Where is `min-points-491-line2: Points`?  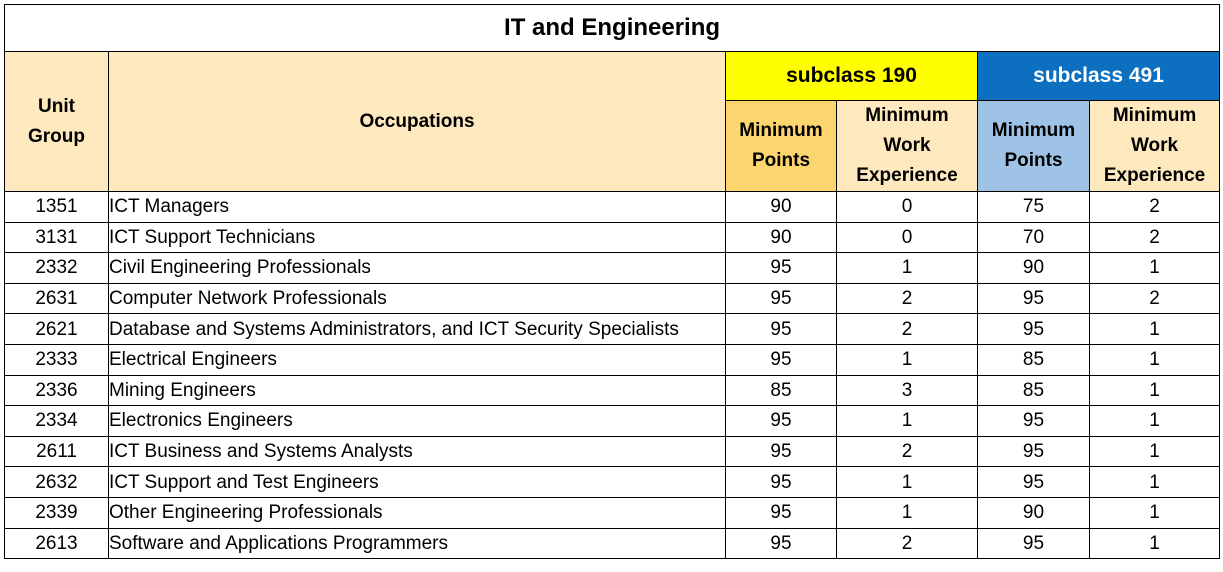
min-points-491-line2: Points is located at coordinates (1033, 160).